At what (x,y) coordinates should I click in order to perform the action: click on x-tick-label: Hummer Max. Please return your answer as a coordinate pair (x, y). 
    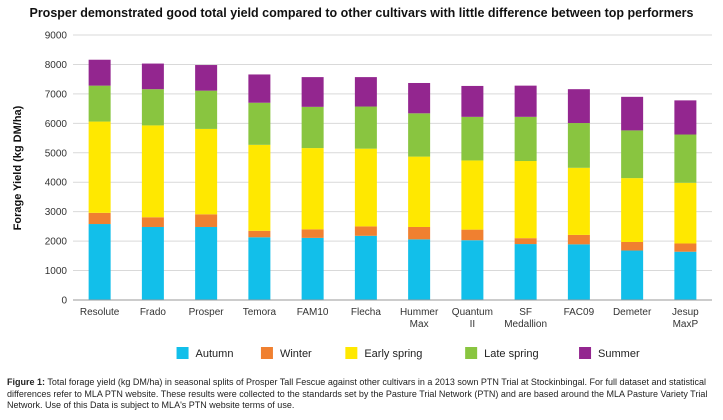
    Looking at the image, I should click on (419, 318).